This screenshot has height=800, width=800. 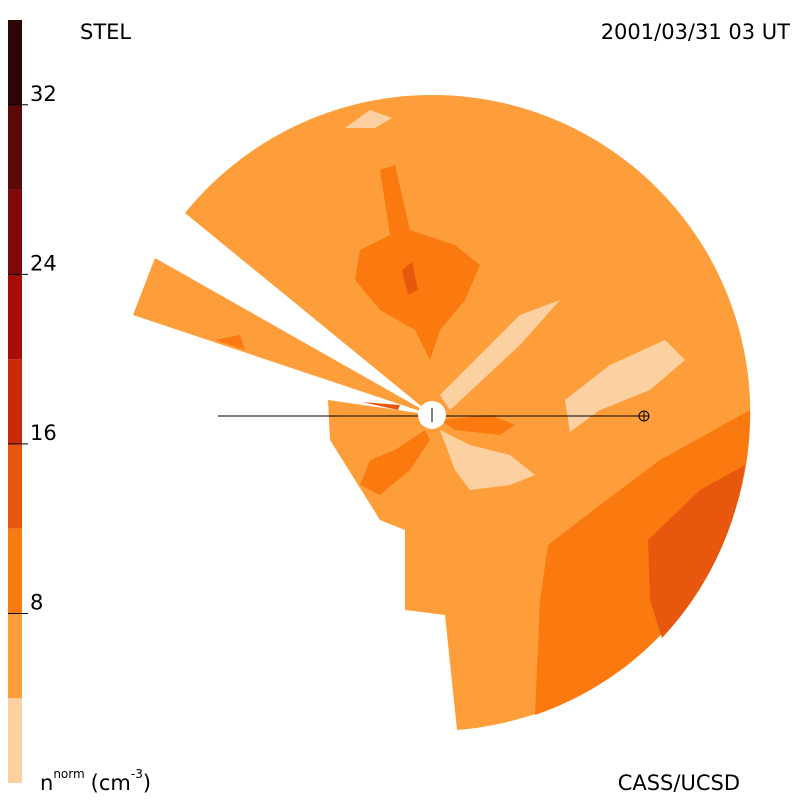 I want to click on colorbar-tick-label: 16, so click(x=43, y=433).